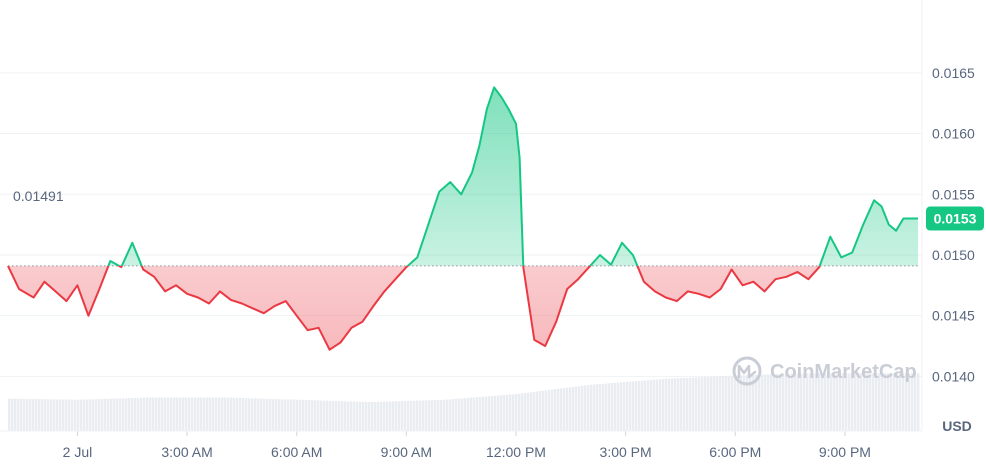 The height and width of the screenshot is (467, 986). What do you see at coordinates (953, 73) in the screenshot?
I see `y-tick-label: 0.0165` at bounding box center [953, 73].